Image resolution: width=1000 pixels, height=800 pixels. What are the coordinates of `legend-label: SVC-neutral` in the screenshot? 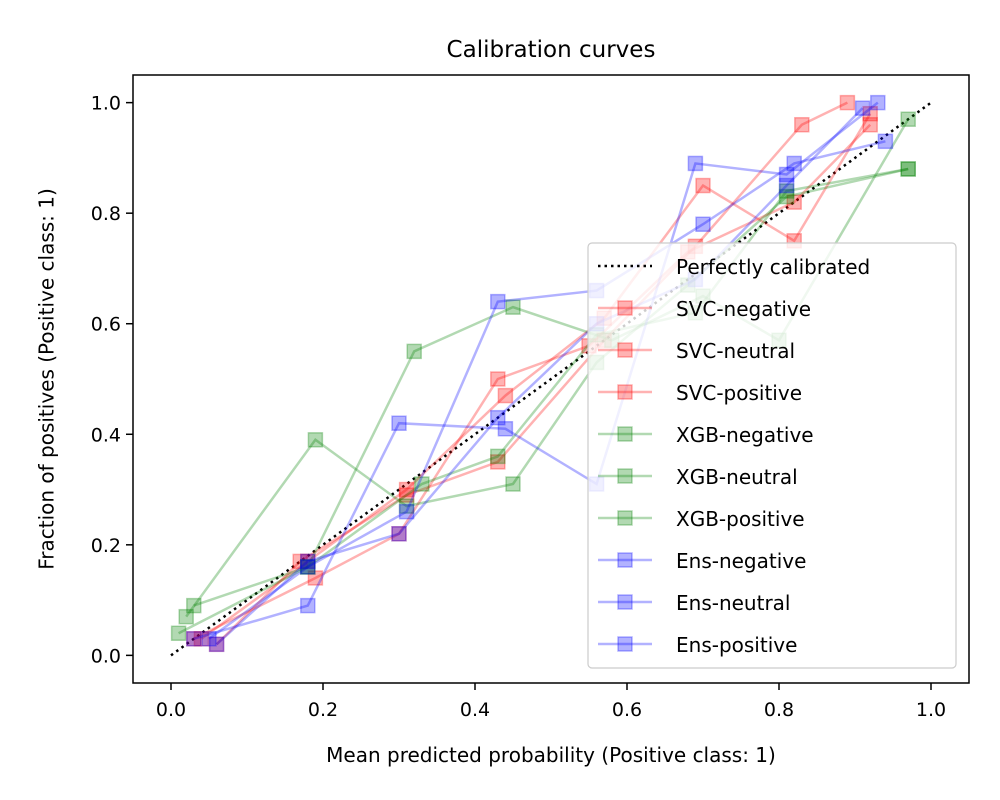 It's located at (735, 351).